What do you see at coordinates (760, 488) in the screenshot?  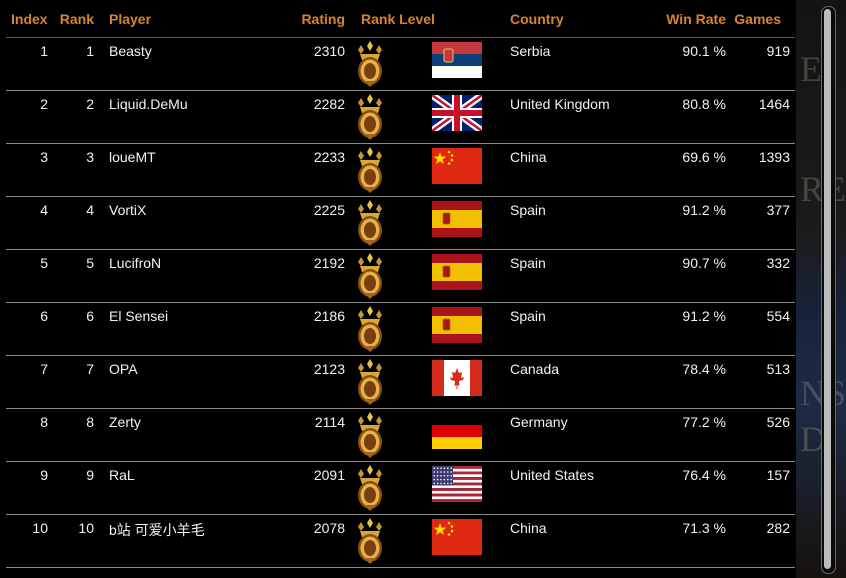 I see `cell-games: 157` at bounding box center [760, 488].